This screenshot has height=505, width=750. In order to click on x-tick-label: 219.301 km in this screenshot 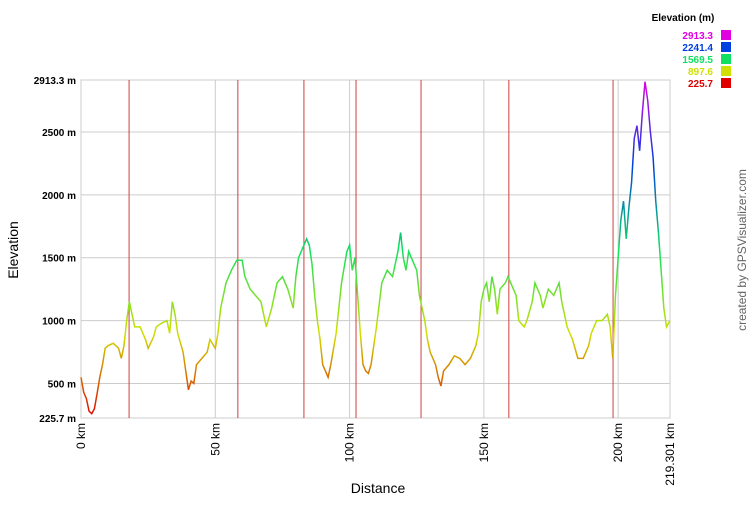, I will do `click(670, 454)`.